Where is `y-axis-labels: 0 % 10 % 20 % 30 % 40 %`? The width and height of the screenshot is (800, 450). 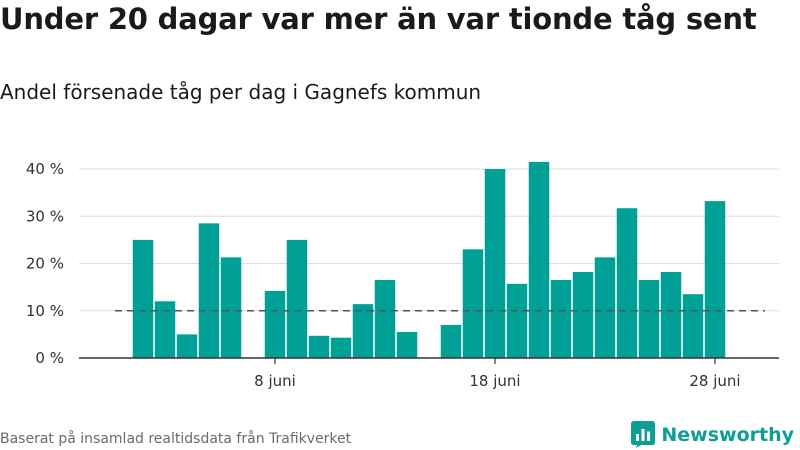
y-axis-labels: 0 % 10 % 20 % 30 % 40 % is located at coordinates (45, 263).